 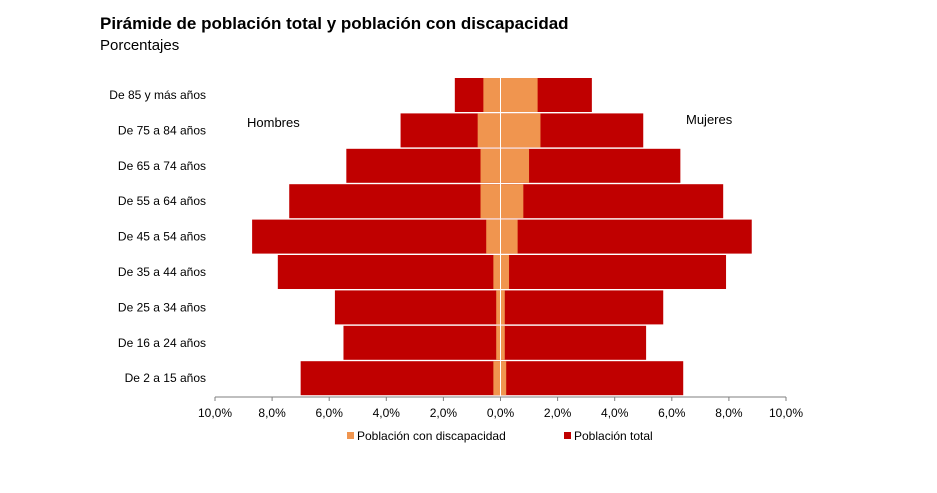 I want to click on series-disability-bars, so click(x=509, y=237).